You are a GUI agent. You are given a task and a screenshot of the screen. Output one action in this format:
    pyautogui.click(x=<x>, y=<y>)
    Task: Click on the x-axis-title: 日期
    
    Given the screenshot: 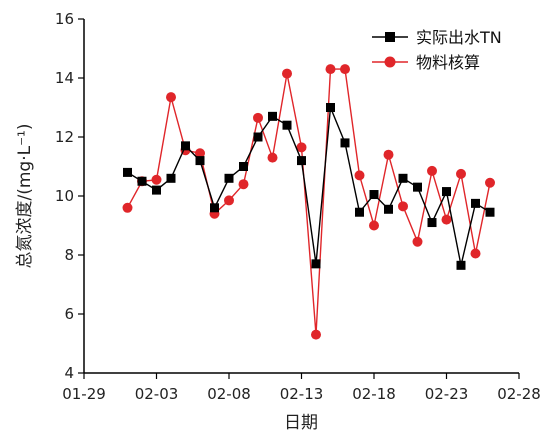 What is the action you would take?
    pyautogui.click(x=301, y=423)
    